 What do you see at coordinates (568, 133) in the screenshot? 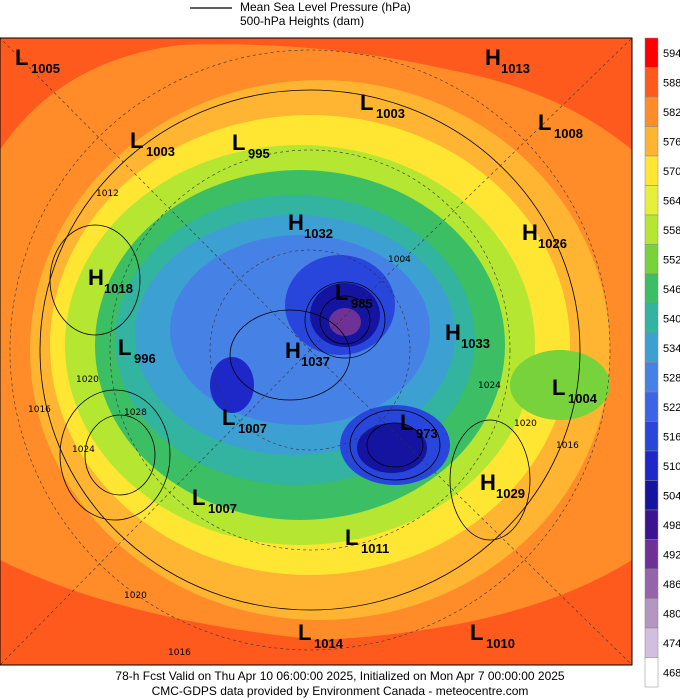
I see `center-value: 1008` at bounding box center [568, 133].